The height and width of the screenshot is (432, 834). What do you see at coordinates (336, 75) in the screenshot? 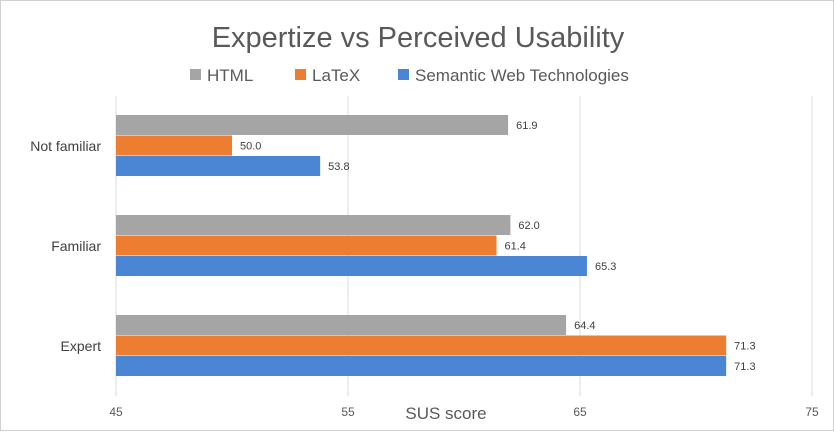
I see `legend-label: LaTeX` at bounding box center [336, 75].